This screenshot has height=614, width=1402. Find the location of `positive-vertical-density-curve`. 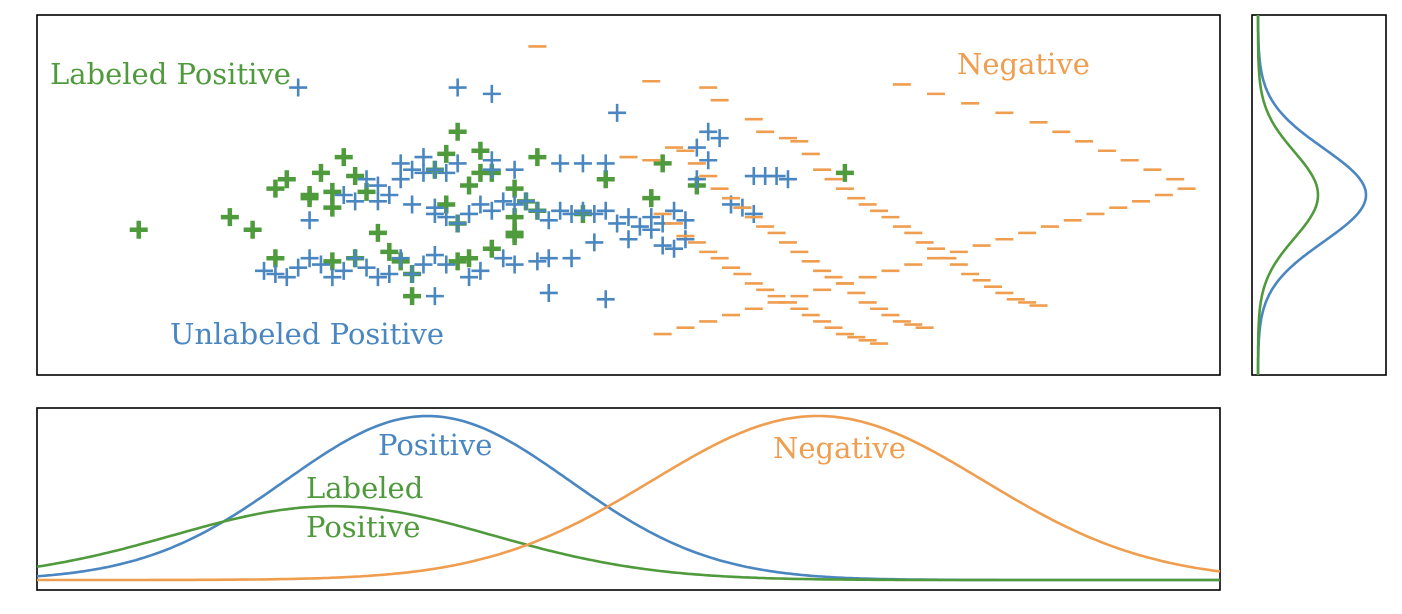

positive-vertical-density-curve is located at coordinates (1312, 195).